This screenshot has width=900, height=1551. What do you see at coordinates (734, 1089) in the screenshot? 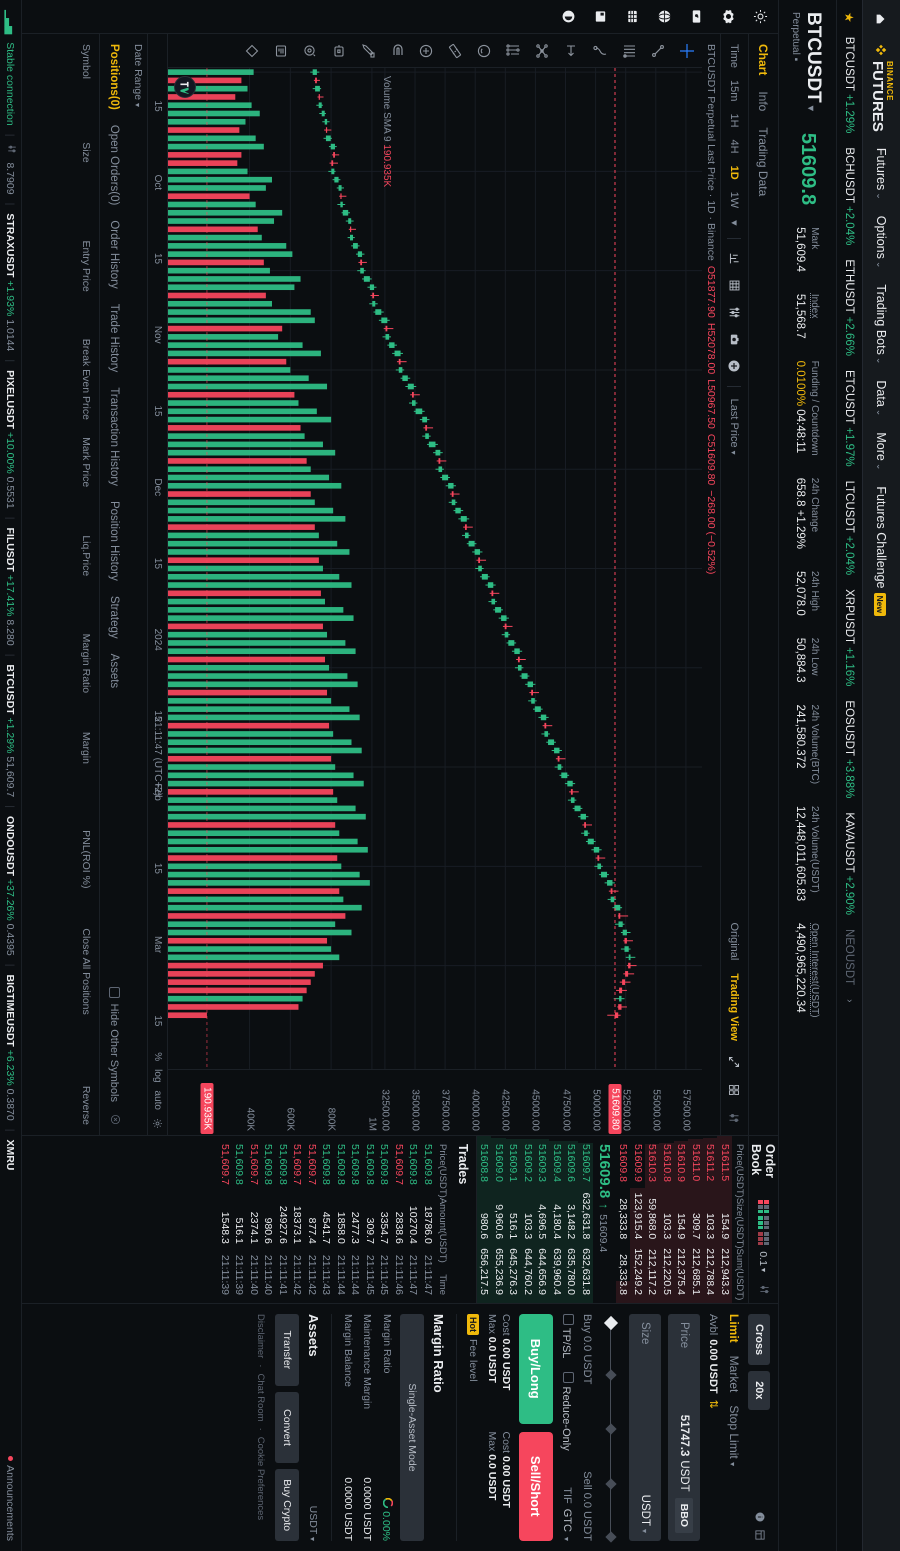
I see `layout-split-icon` at bounding box center [734, 1089].